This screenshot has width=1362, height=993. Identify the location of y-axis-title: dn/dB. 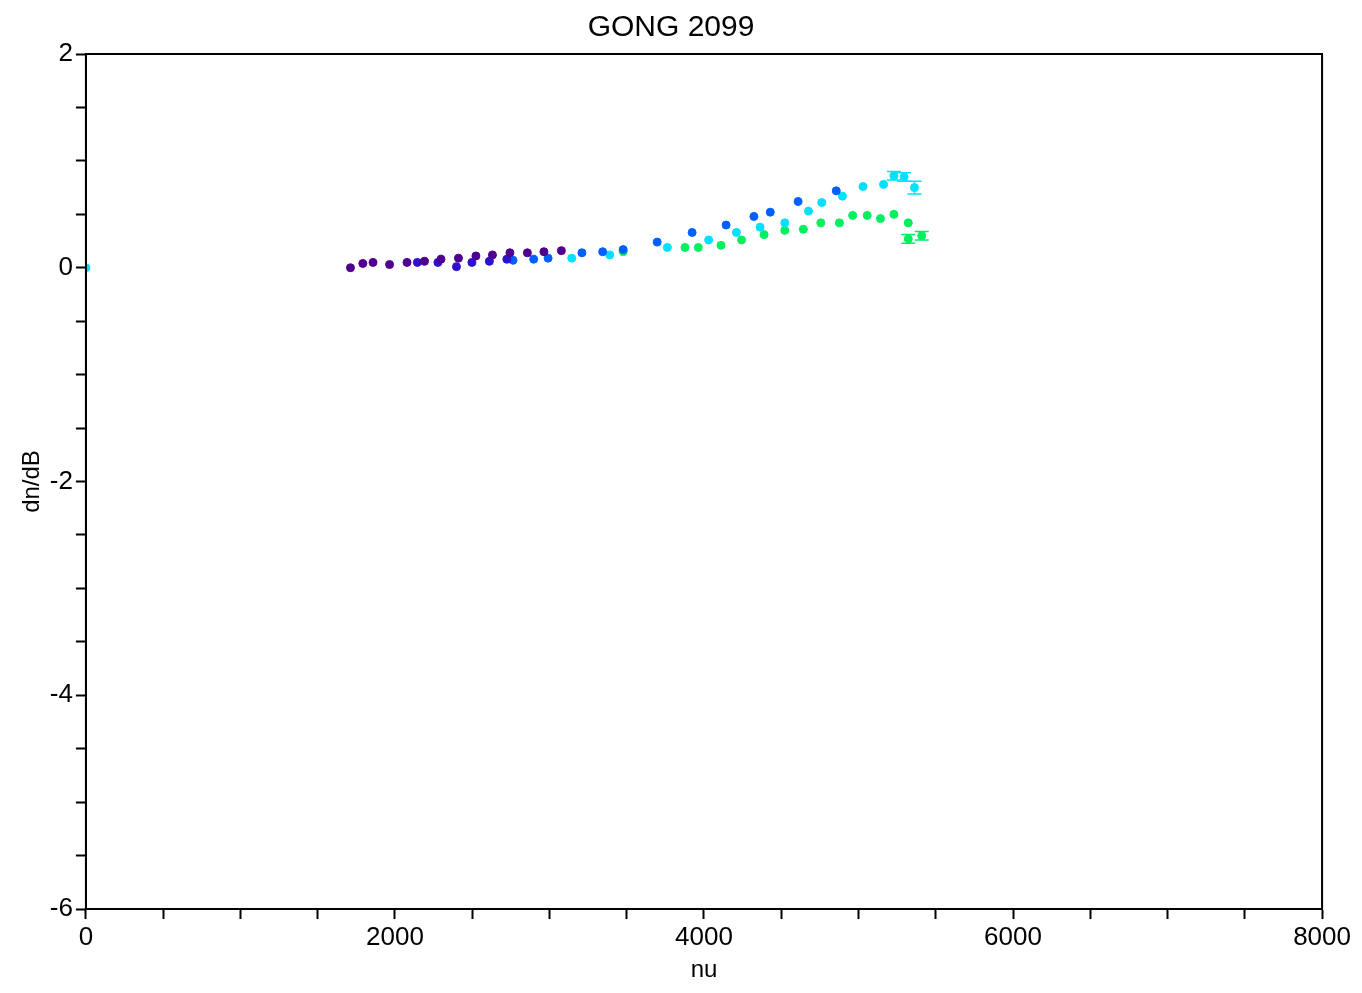
(31, 481).